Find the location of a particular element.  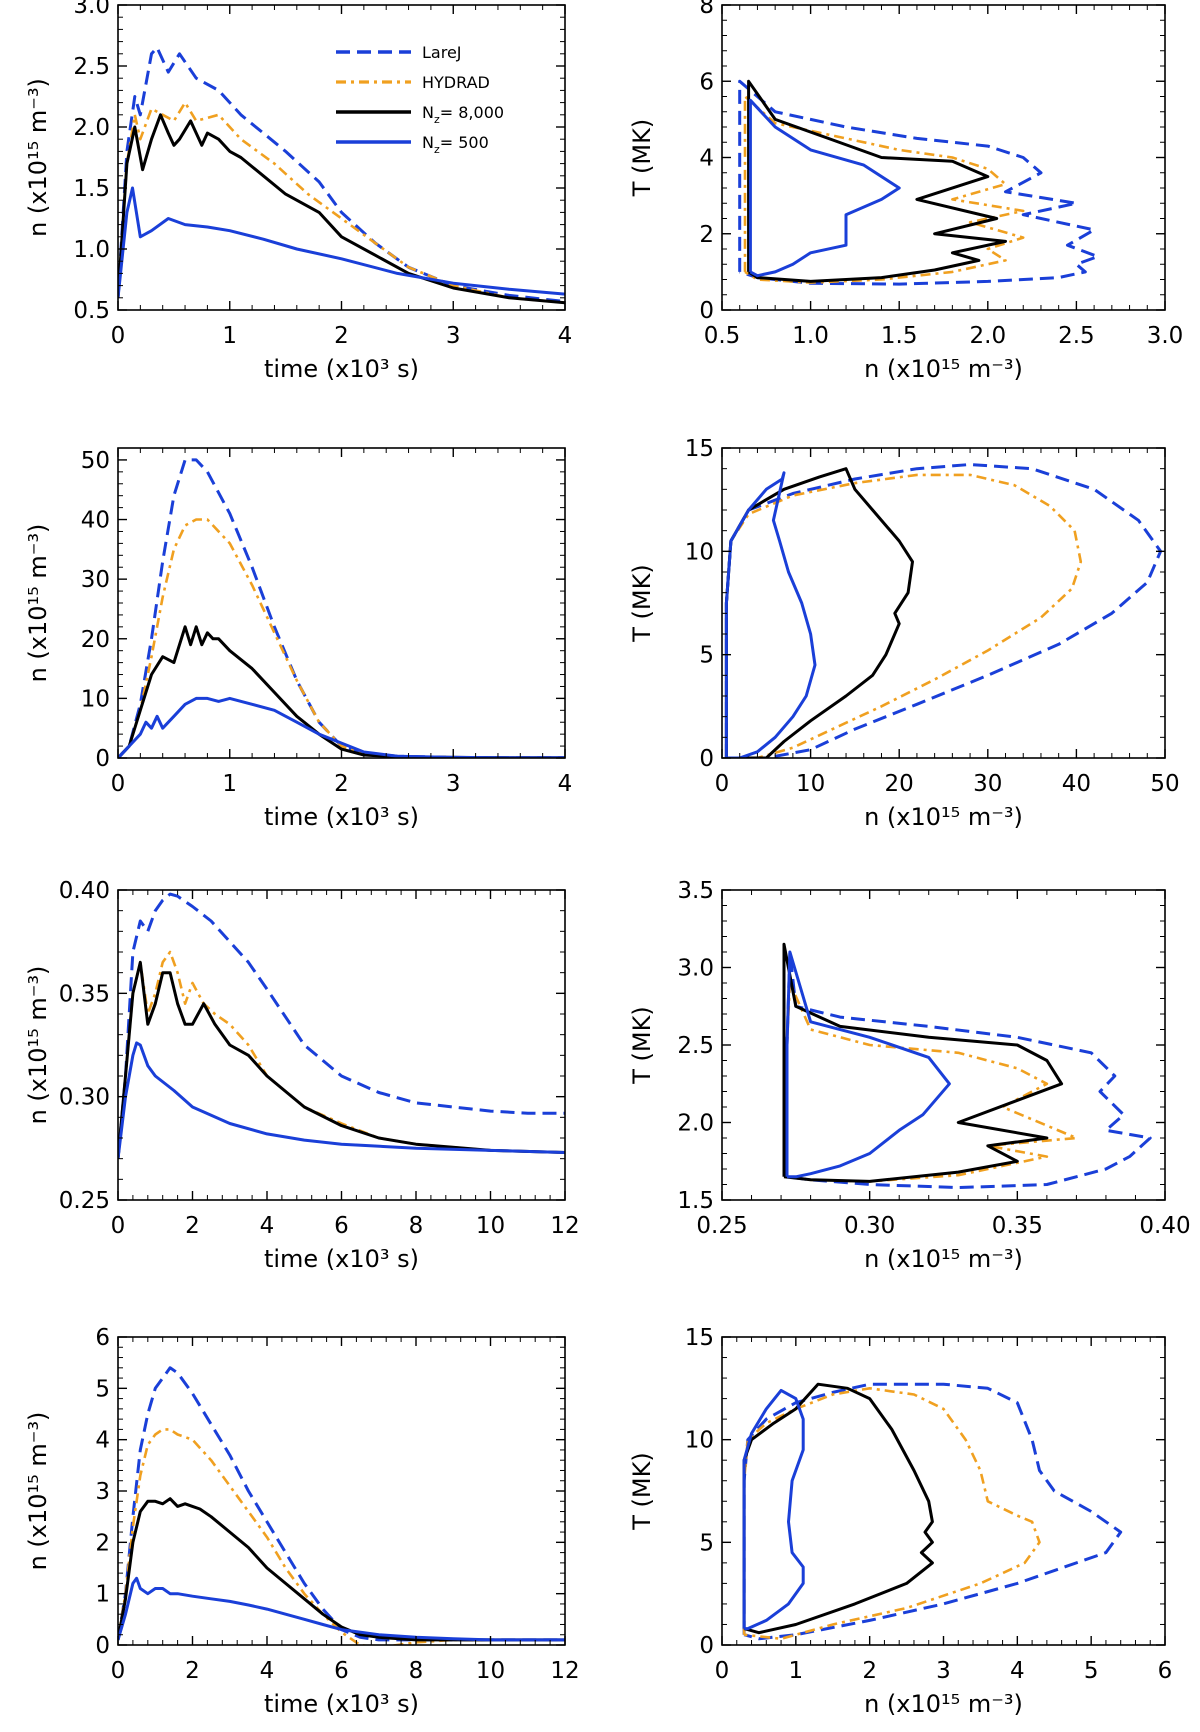

y-tick-label: 5 is located at coordinates (706, 656).